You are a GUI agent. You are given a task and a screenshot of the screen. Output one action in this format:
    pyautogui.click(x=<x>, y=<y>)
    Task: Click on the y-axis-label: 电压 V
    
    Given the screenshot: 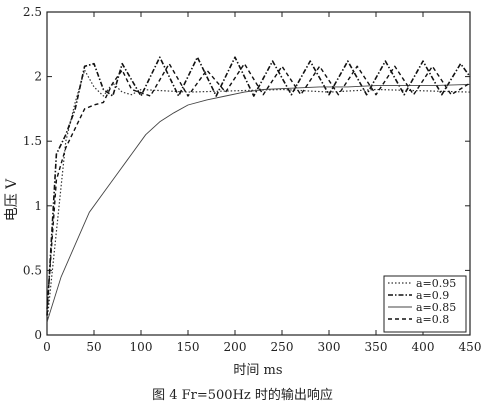 What is the action you would take?
    pyautogui.click(x=12, y=199)
    